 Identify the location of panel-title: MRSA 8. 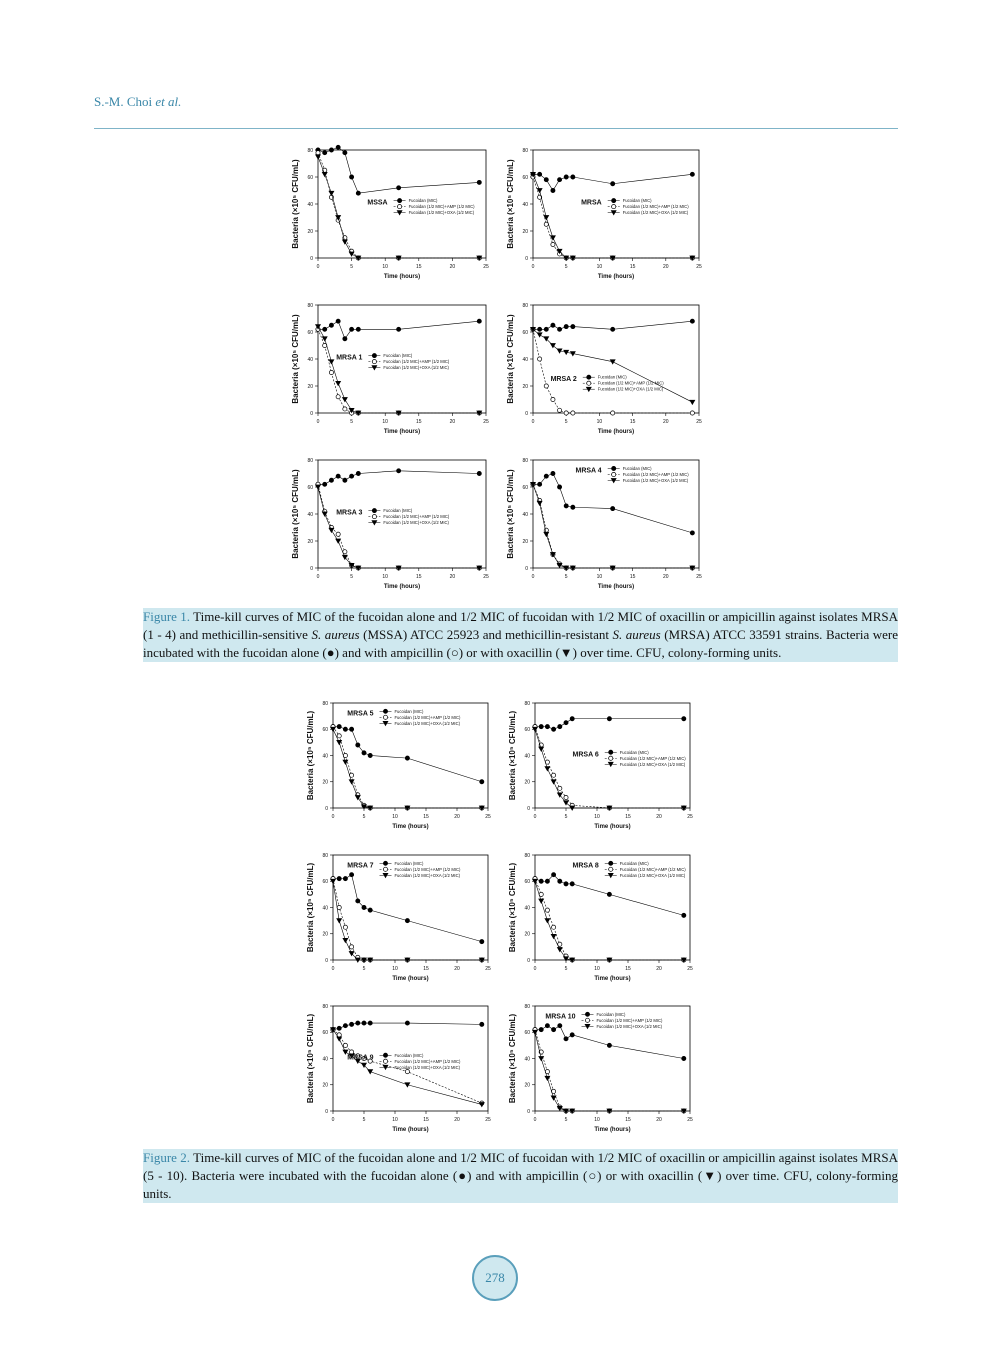
(586, 865).